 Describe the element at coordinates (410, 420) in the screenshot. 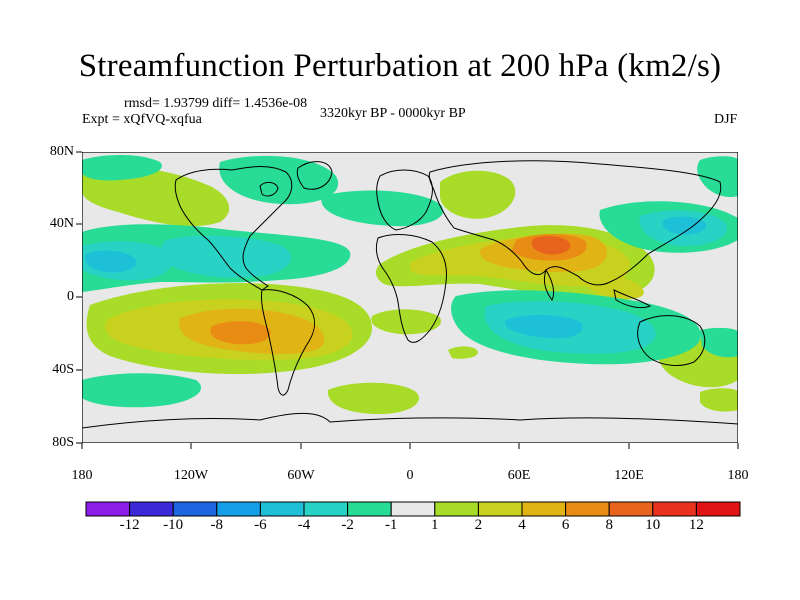

I see `antarctica-coast` at that location.